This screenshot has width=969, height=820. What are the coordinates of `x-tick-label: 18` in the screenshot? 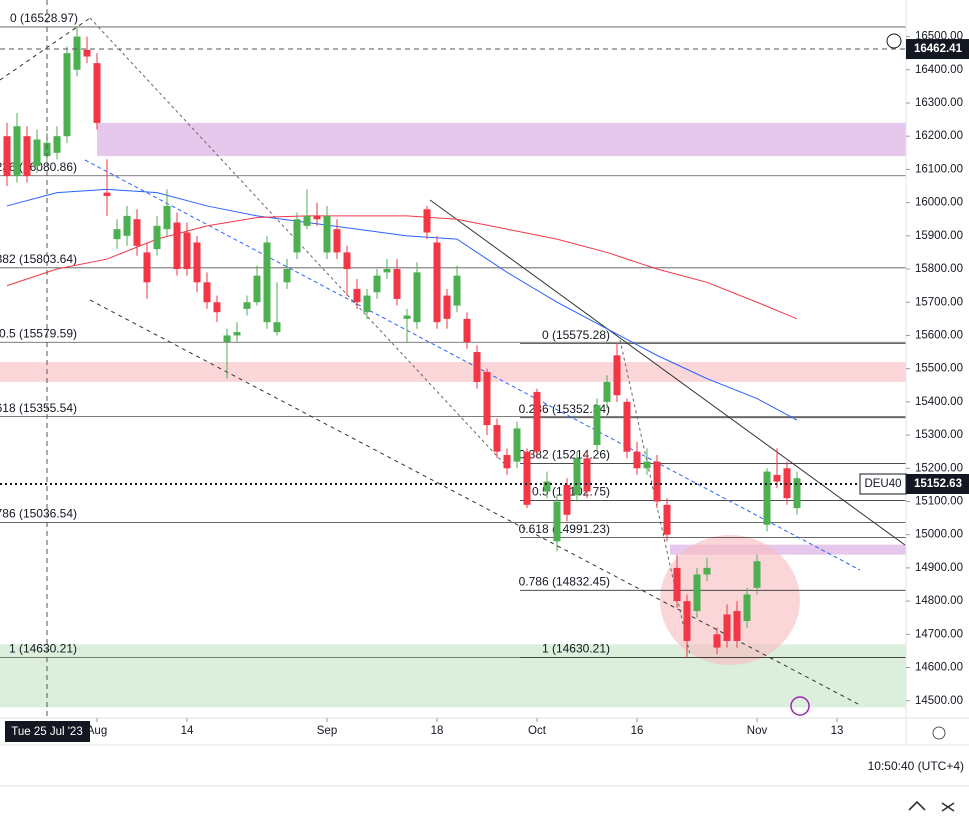 It's located at (437, 731).